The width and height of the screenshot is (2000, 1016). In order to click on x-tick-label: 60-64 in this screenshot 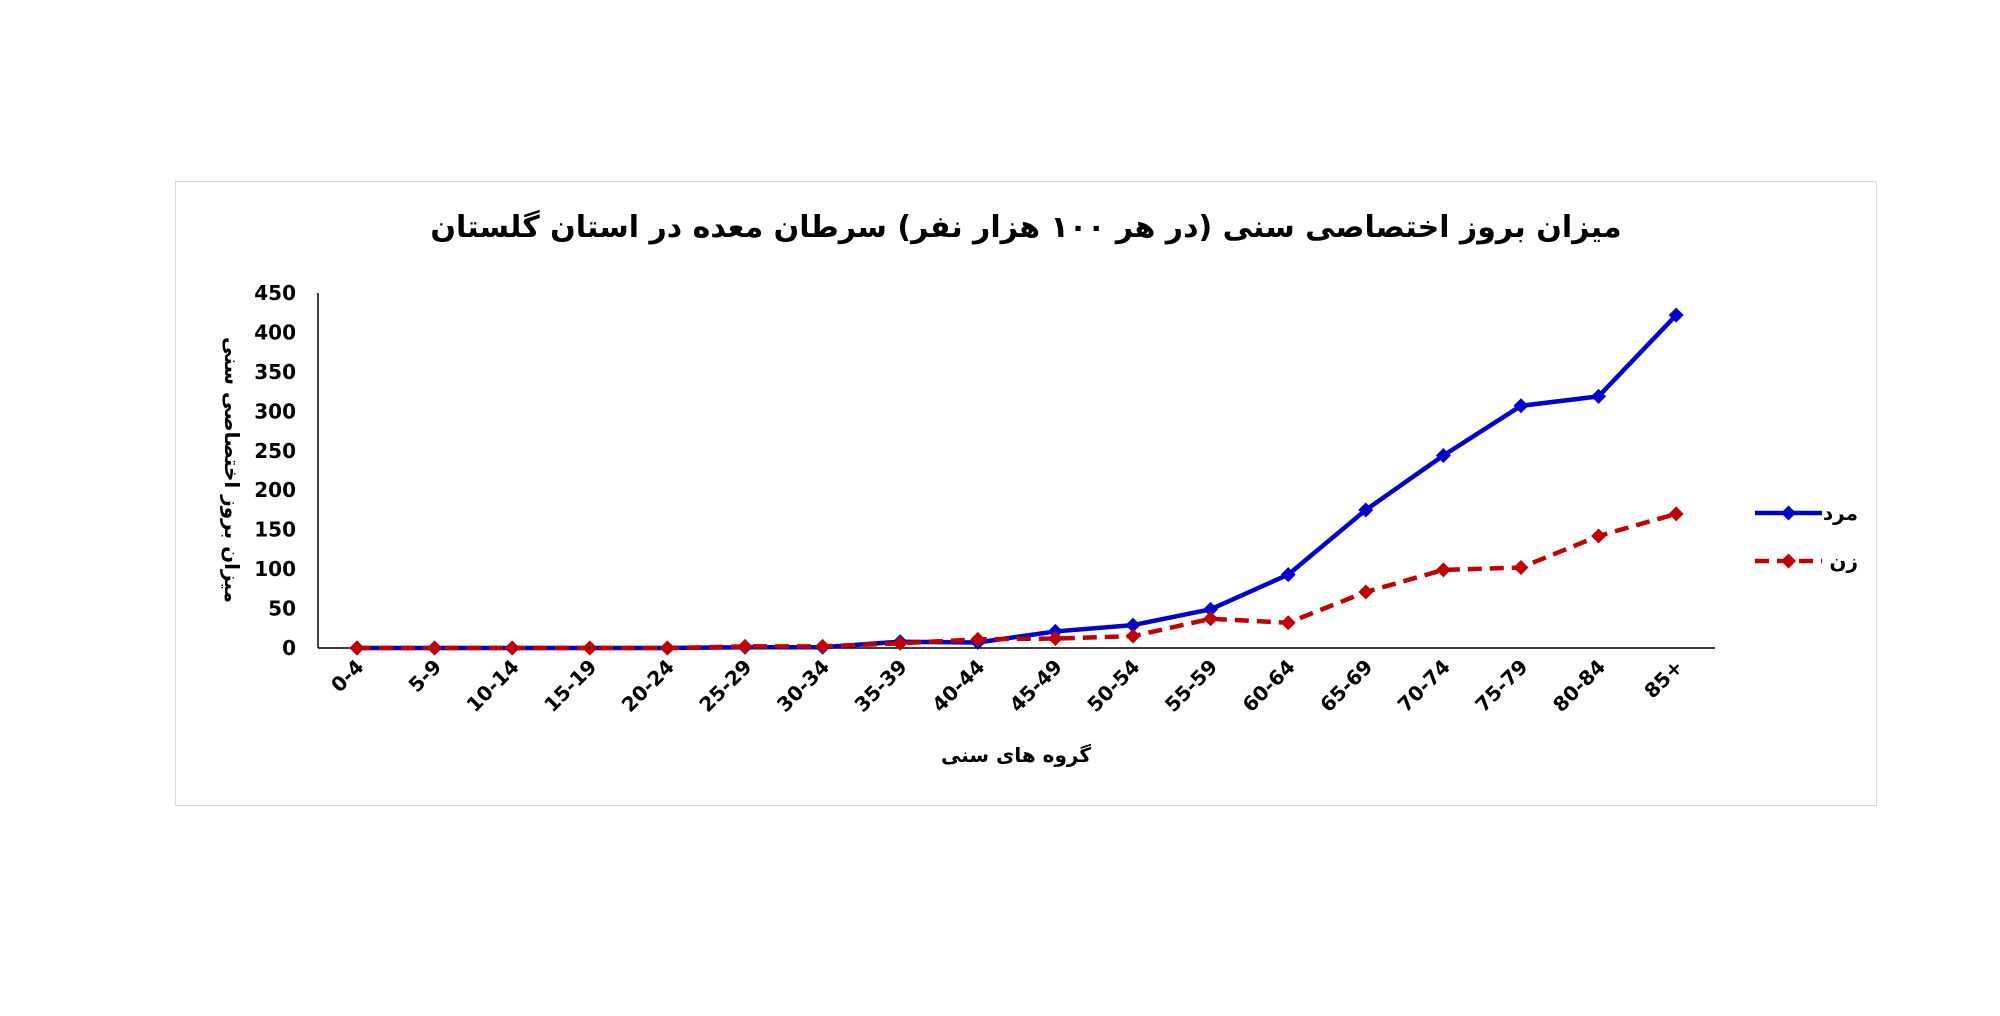, I will do `click(1269, 686)`.